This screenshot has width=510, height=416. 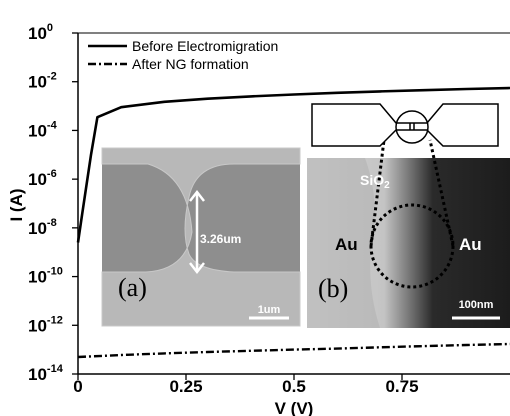 What do you see at coordinates (205, 46) in the screenshot?
I see `legend-label-before: Before Electromigration` at bounding box center [205, 46].